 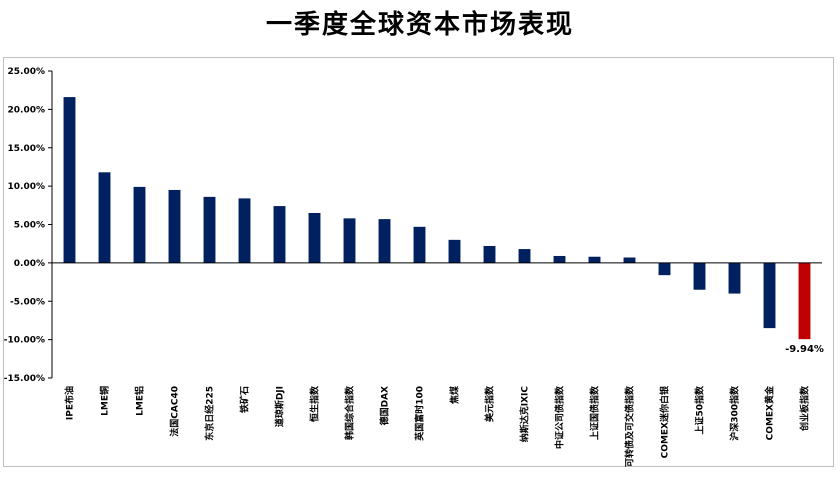 What do you see at coordinates (490, 403) in the screenshot?
I see `x-category-label: 美元指数` at bounding box center [490, 403].